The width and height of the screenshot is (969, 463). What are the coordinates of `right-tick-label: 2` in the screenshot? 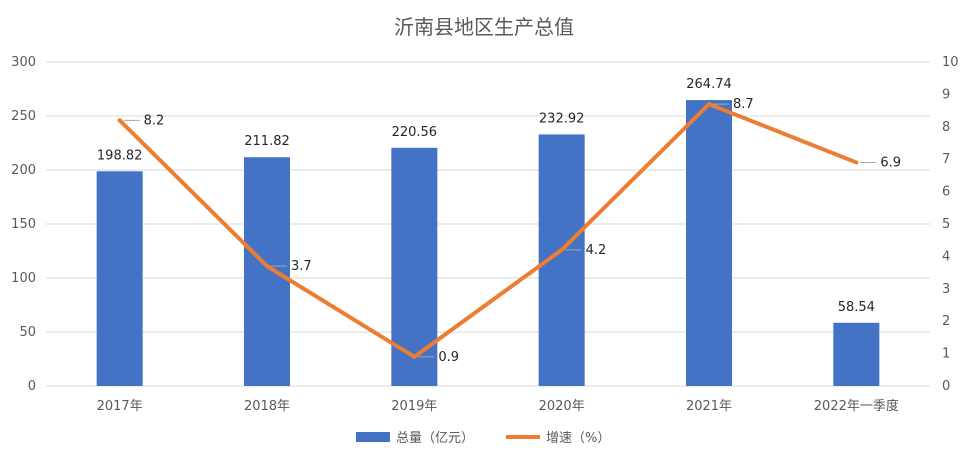 It's located at (946, 321).